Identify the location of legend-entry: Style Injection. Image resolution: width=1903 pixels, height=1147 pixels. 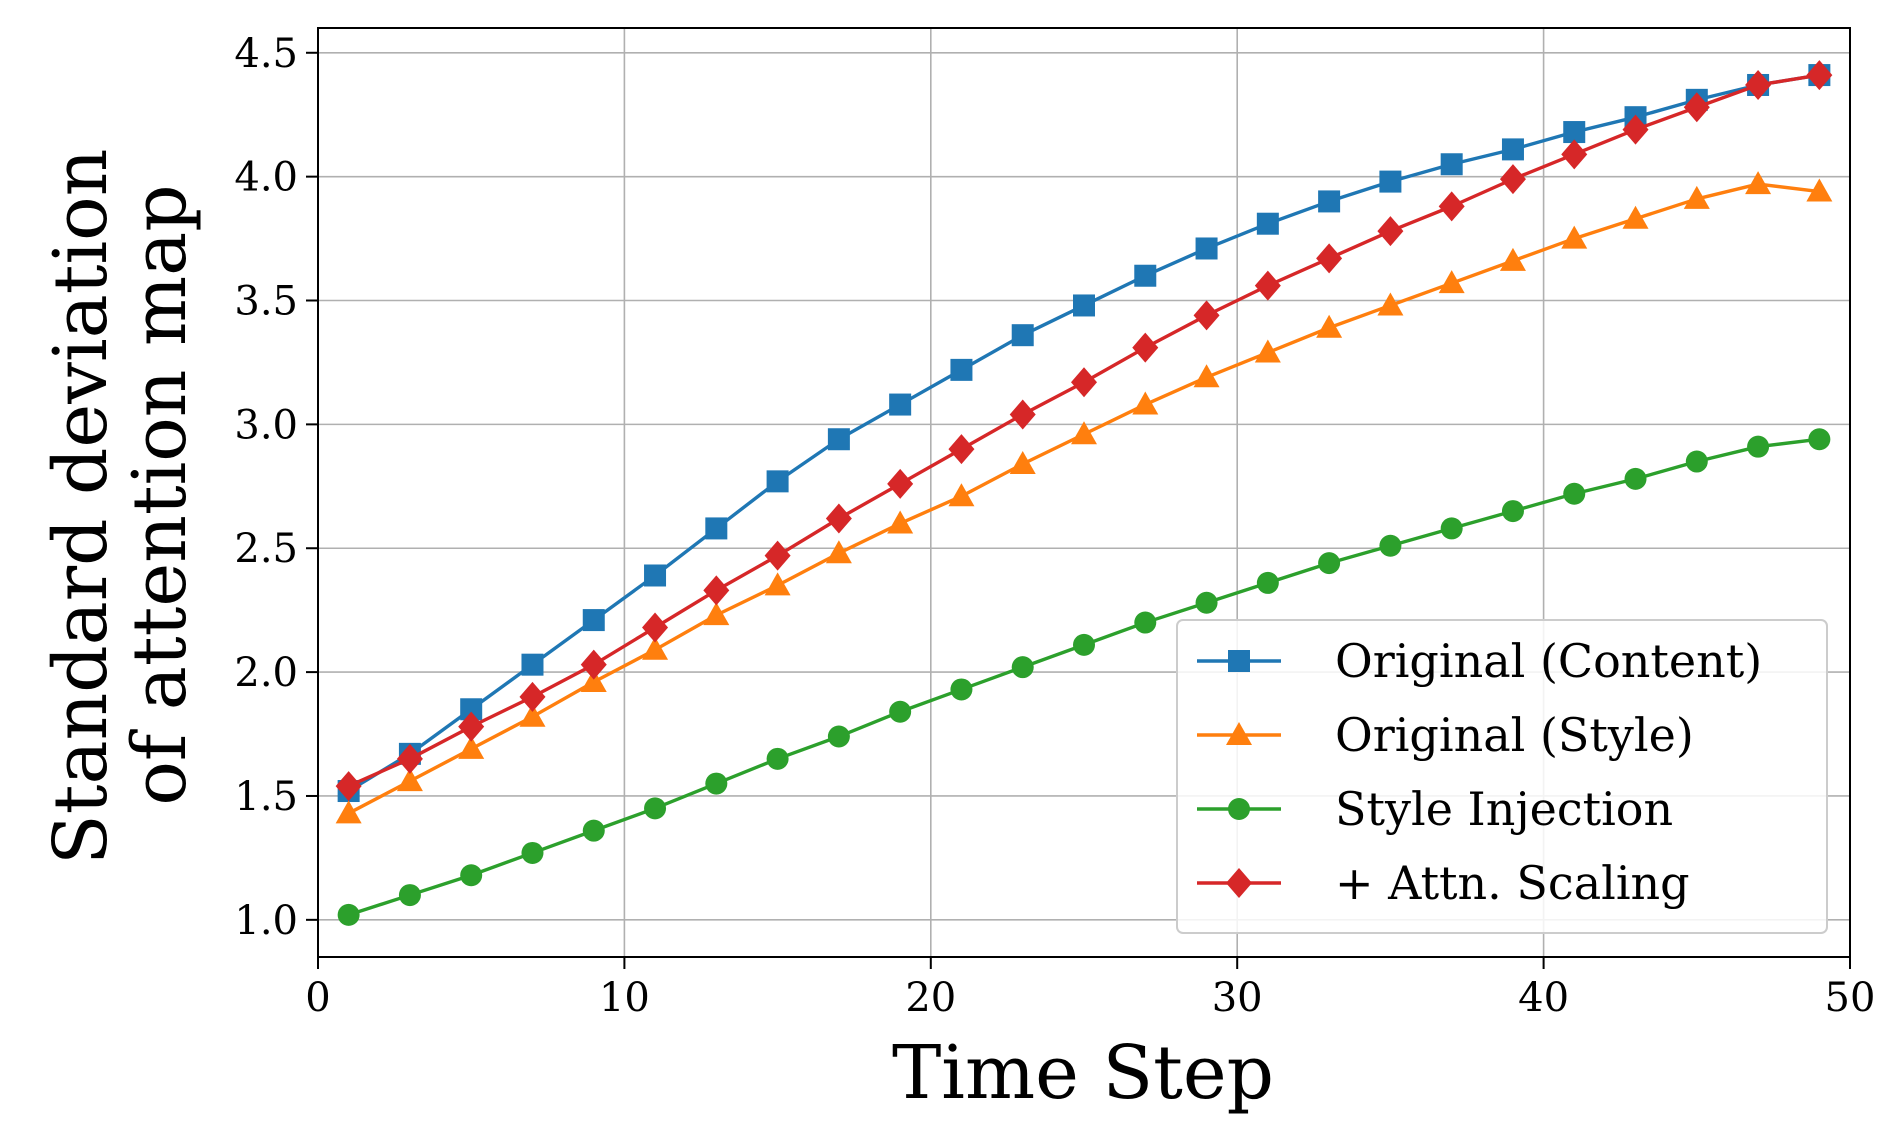
(1435, 809).